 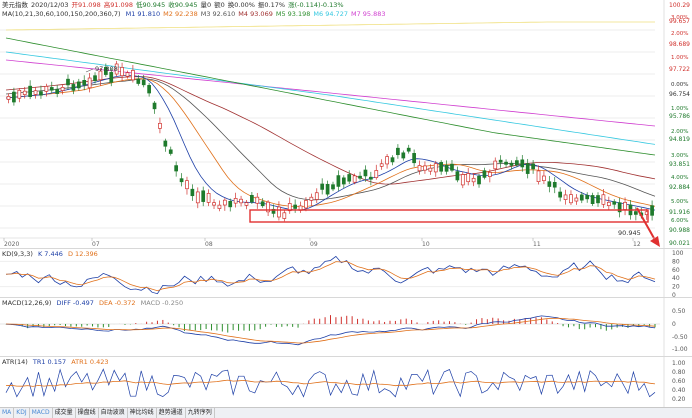 I want to click on macd-chart: 0.50 0 -0.50 -1.00, so click(x=346, y=327).